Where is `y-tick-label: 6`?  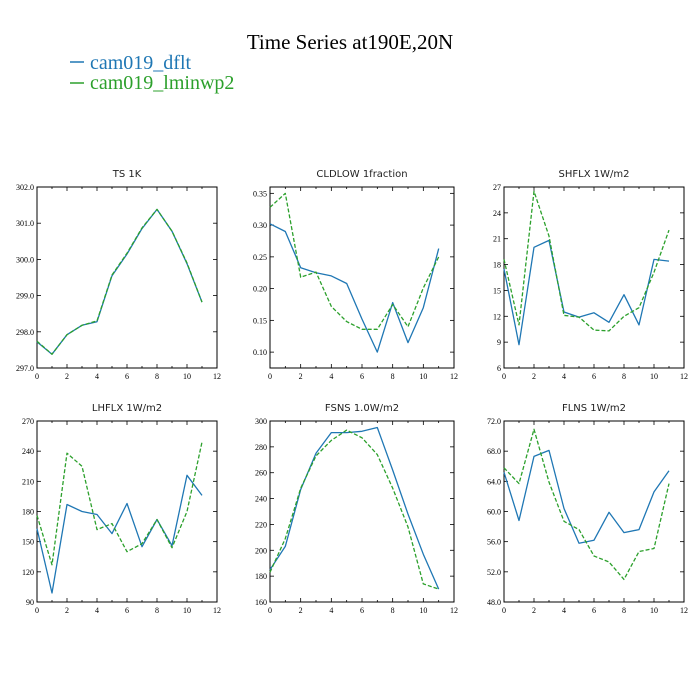
y-tick-label: 6 is located at coordinates (499, 368).